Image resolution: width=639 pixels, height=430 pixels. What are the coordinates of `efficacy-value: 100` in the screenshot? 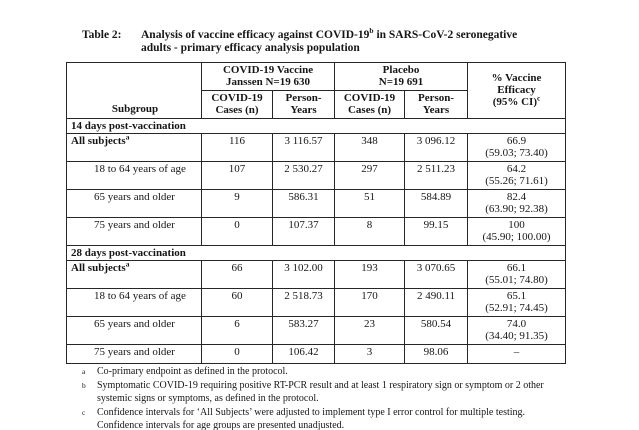 It's located at (516, 224).